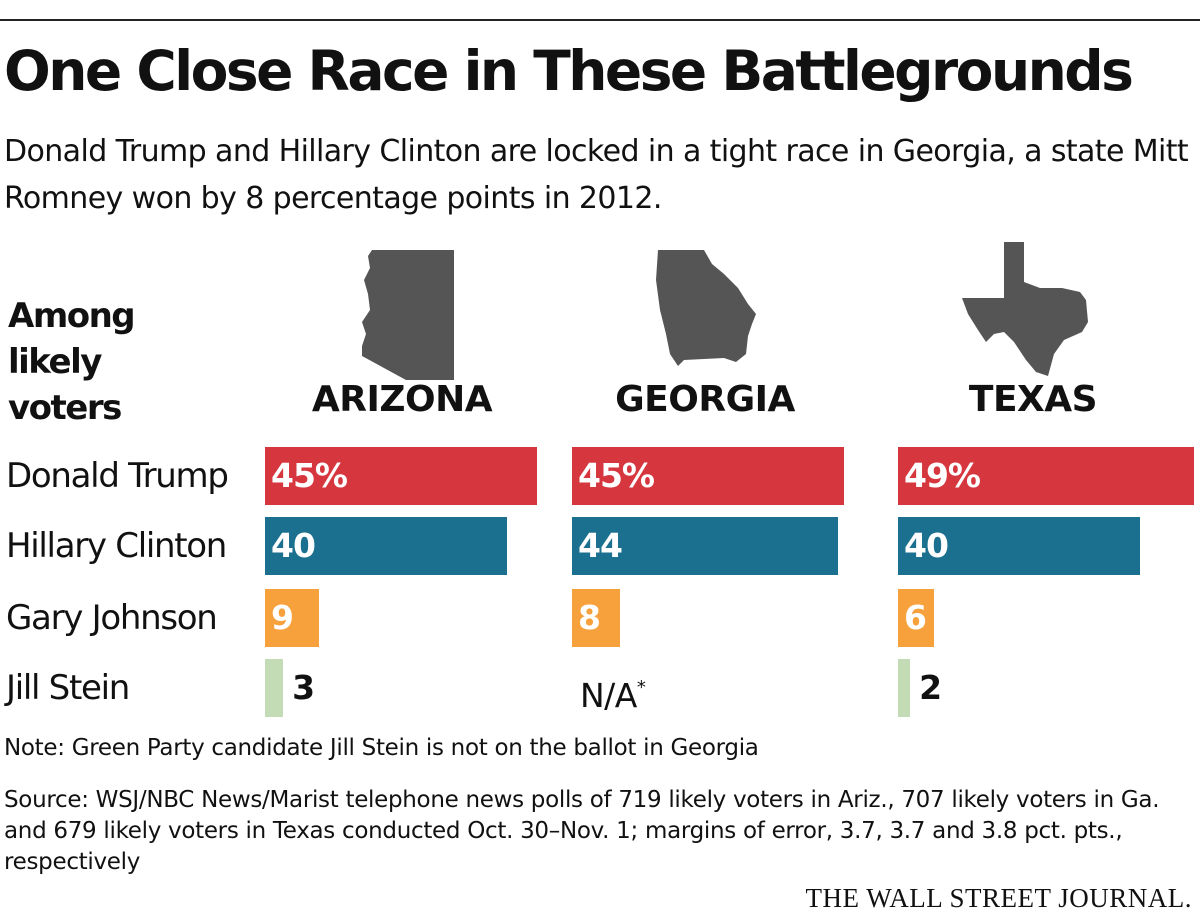 Image resolution: width=1200 pixels, height=923 pixels. I want to click on bar-arizona-hillary-clinton, so click(386, 546).